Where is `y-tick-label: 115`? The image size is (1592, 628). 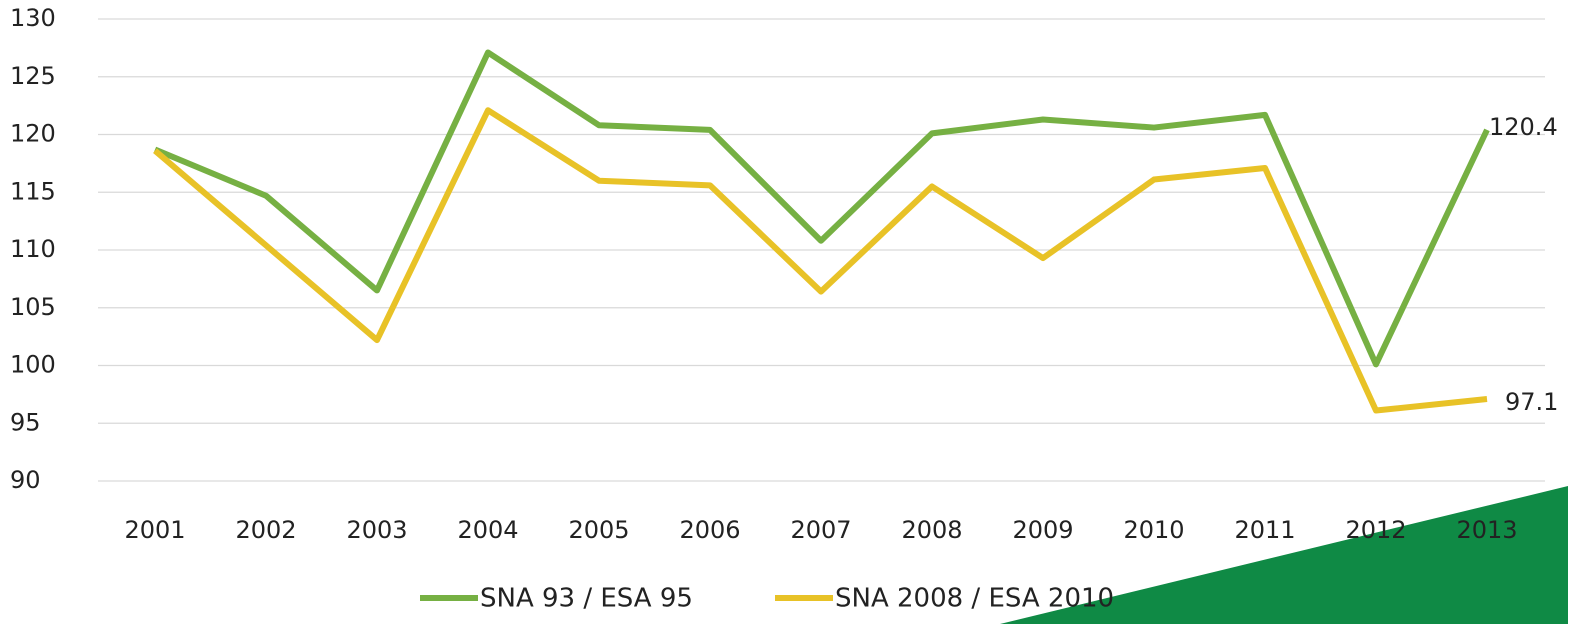
y-tick-label: 115 is located at coordinates (33, 191).